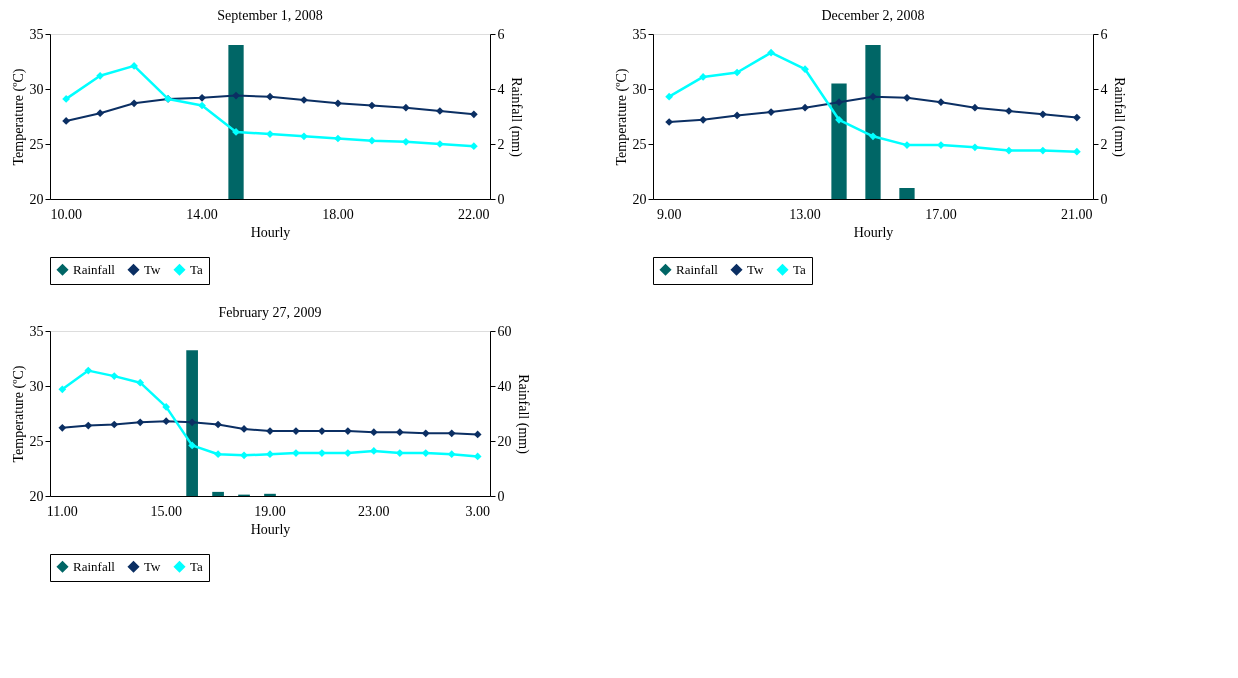 This screenshot has width=1238, height=678. I want to click on x-tick-label: 21.00, so click(1077, 214).